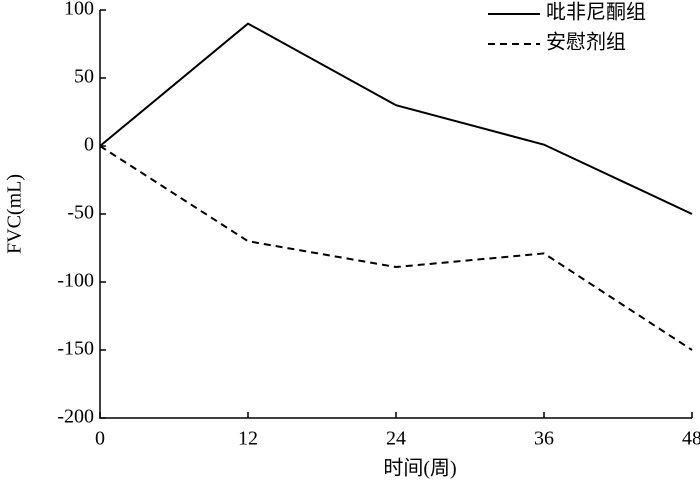  I want to click on y-tick-label: -150, so click(75, 349).